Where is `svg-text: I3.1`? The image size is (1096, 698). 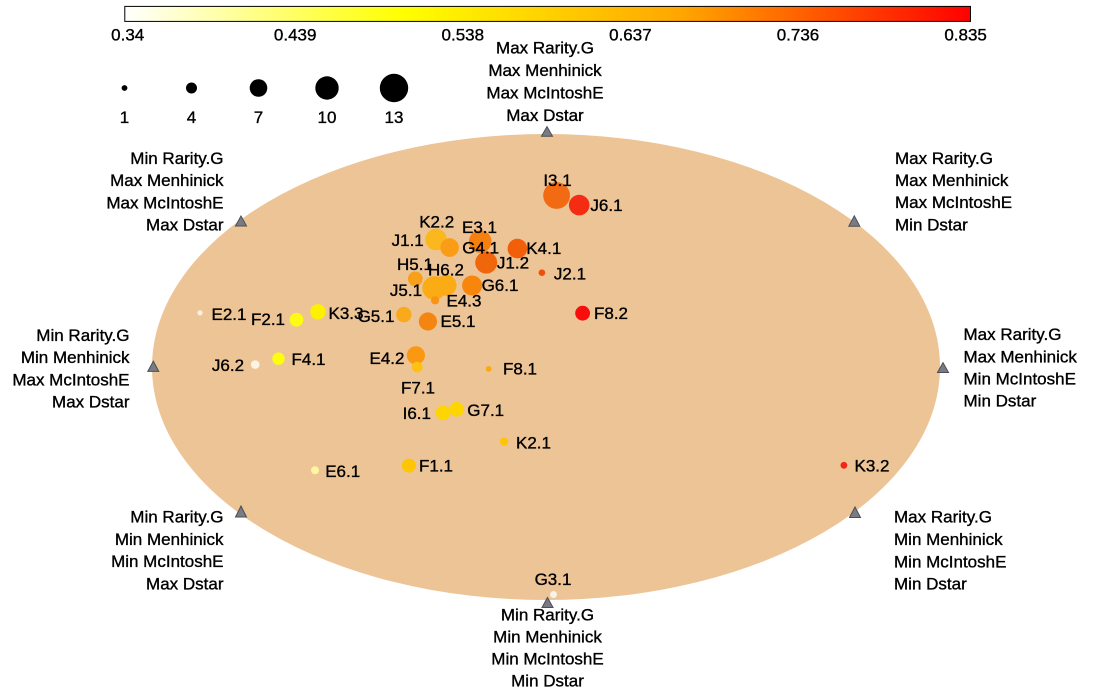 svg-text: I3.1 is located at coordinates (557, 180).